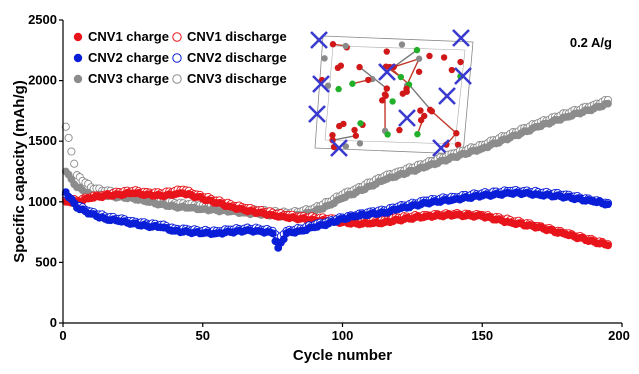  What do you see at coordinates (128, 57) in the screenshot?
I see `legend-label: CNV2 charge` at bounding box center [128, 57].